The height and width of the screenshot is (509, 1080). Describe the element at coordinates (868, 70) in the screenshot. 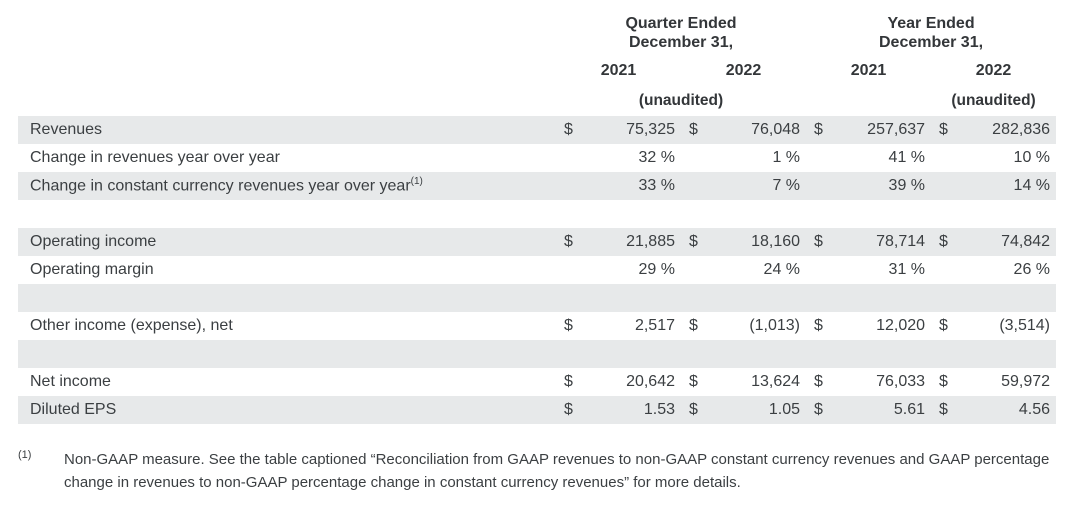

I see `col-header-year-2021: 2021` at that location.